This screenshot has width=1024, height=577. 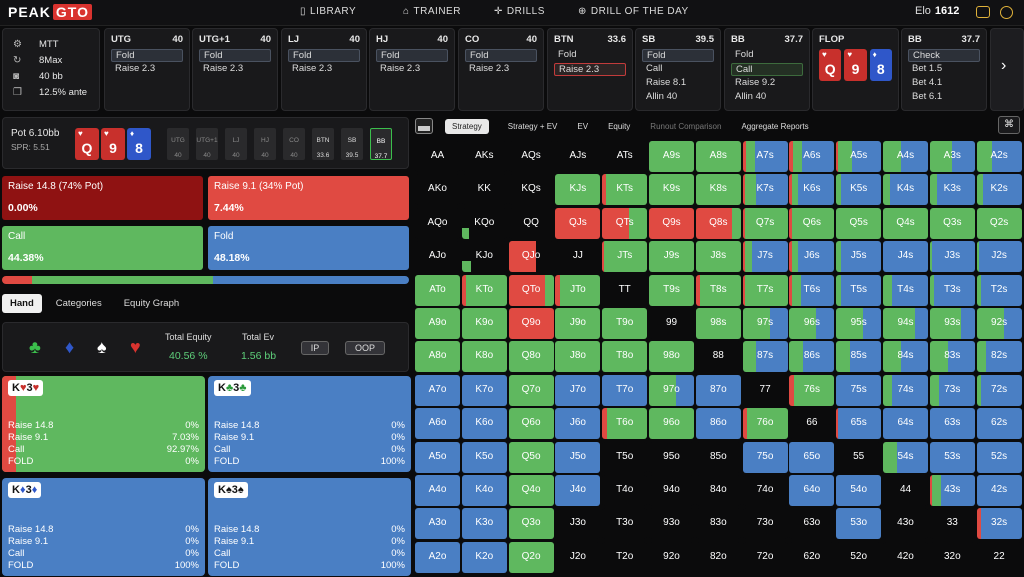 I want to click on hand-cell: 93o, so click(x=671, y=524).